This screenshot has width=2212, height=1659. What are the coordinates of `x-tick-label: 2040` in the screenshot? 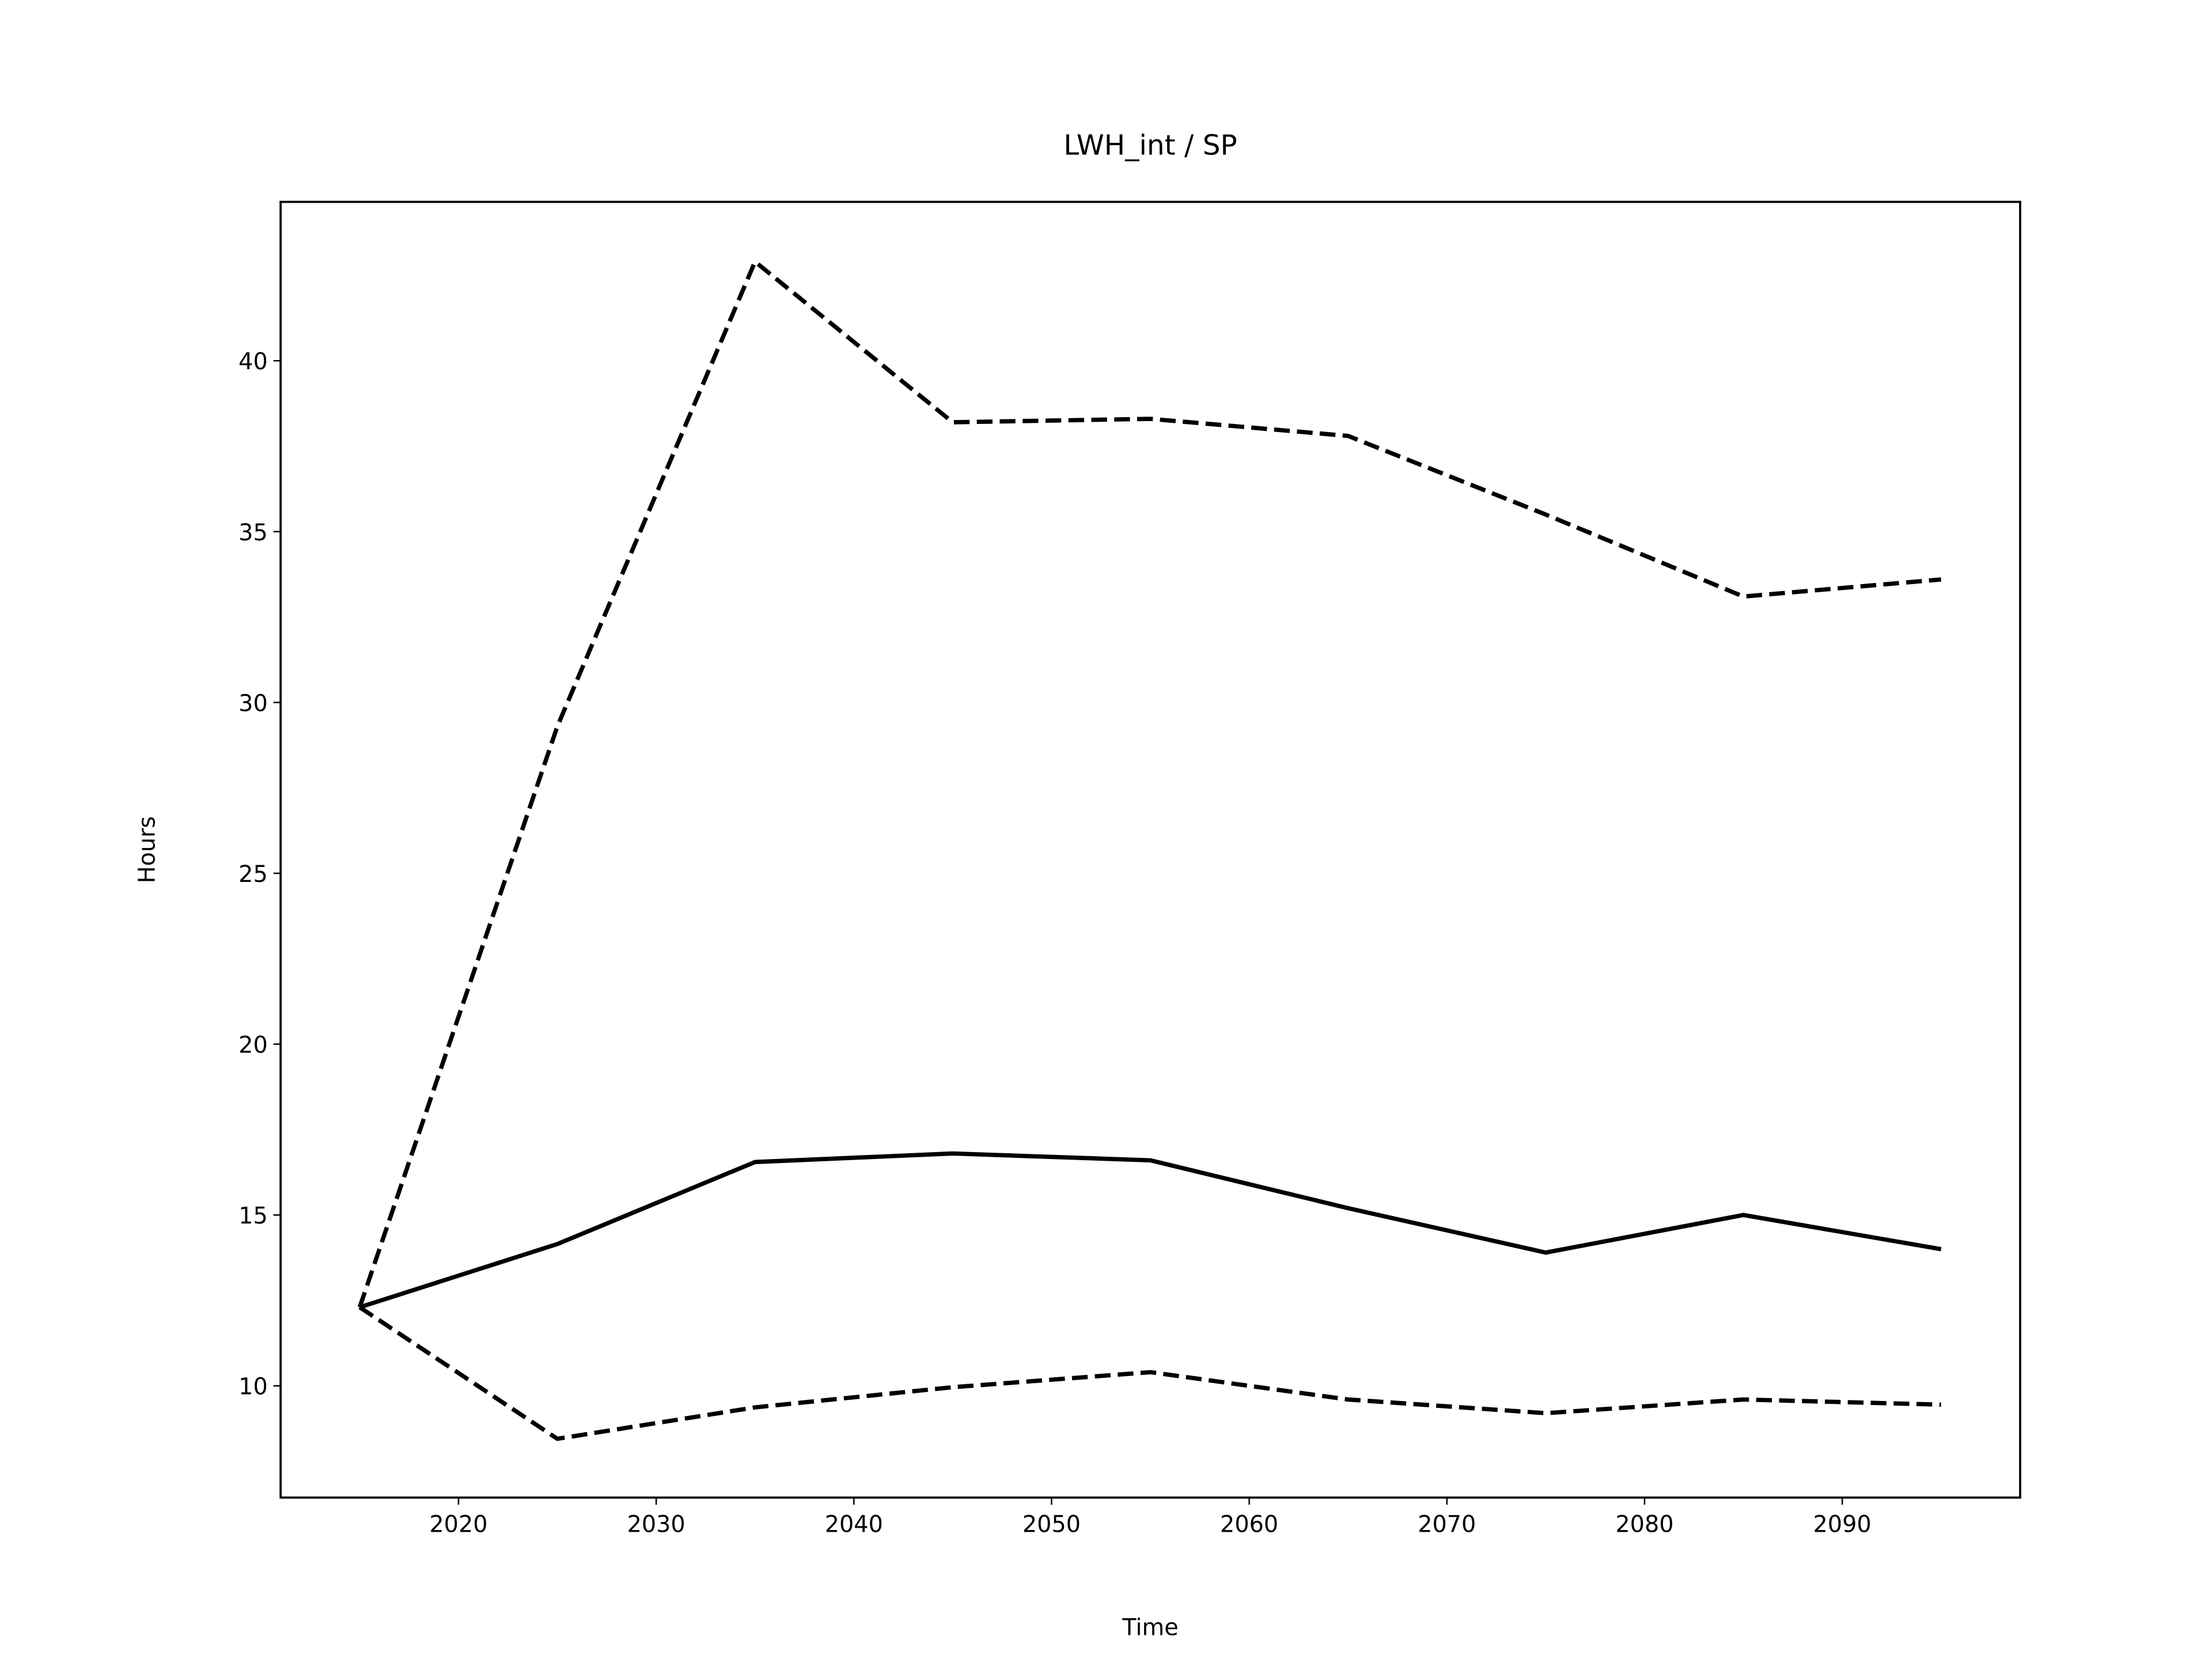 It's located at (854, 1524).